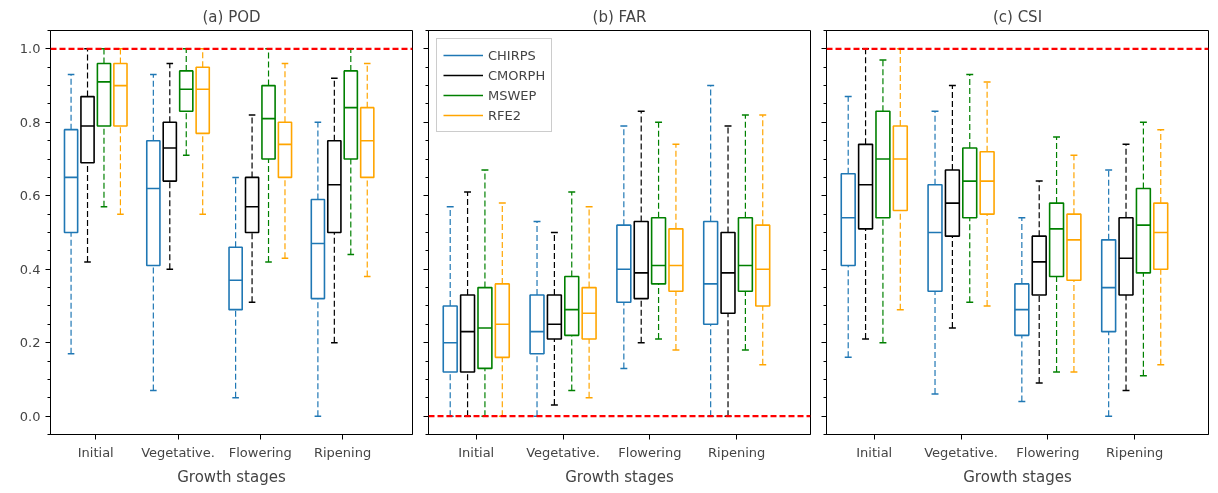 The height and width of the screenshot is (493, 1218). Describe the element at coordinates (30, 269) in the screenshot. I see `y-tick-label: 0.4` at that location.